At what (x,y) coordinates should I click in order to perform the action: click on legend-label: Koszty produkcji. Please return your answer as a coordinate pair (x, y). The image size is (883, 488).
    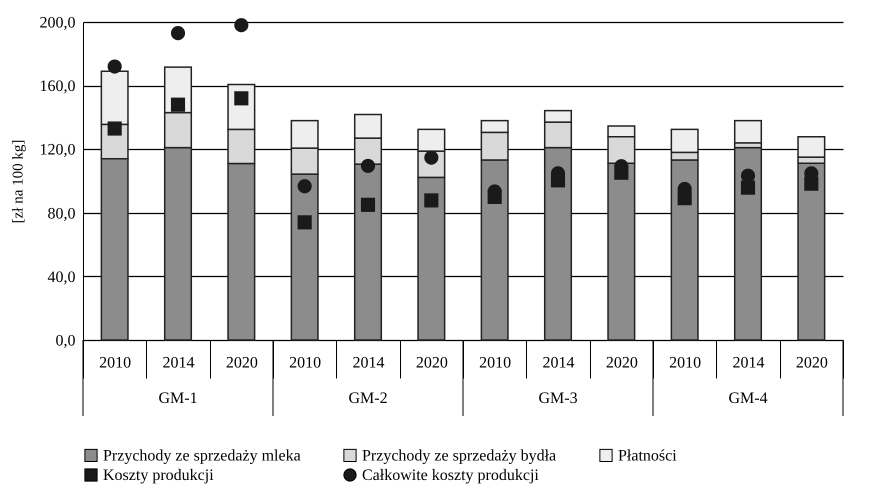
    Looking at the image, I should click on (158, 475).